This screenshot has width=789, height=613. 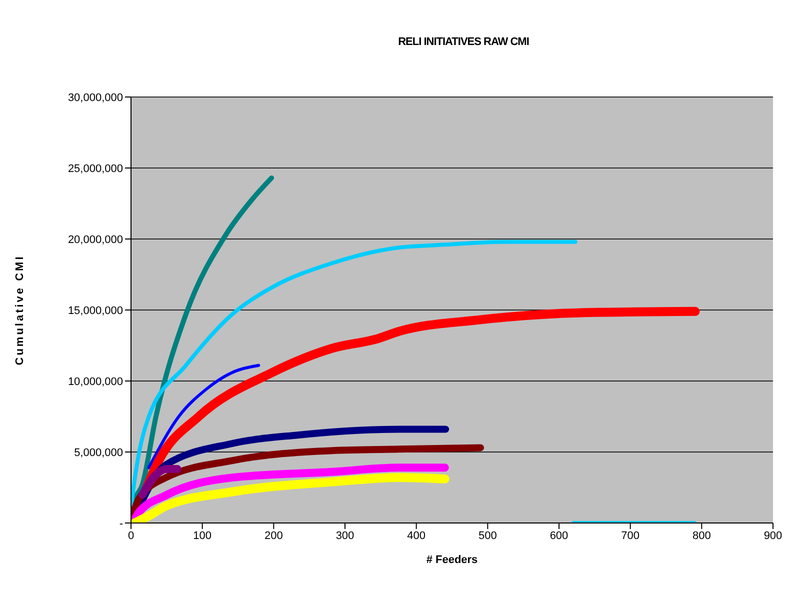 What do you see at coordinates (630, 536) in the screenshot?
I see `x-tick-label: 700` at bounding box center [630, 536].